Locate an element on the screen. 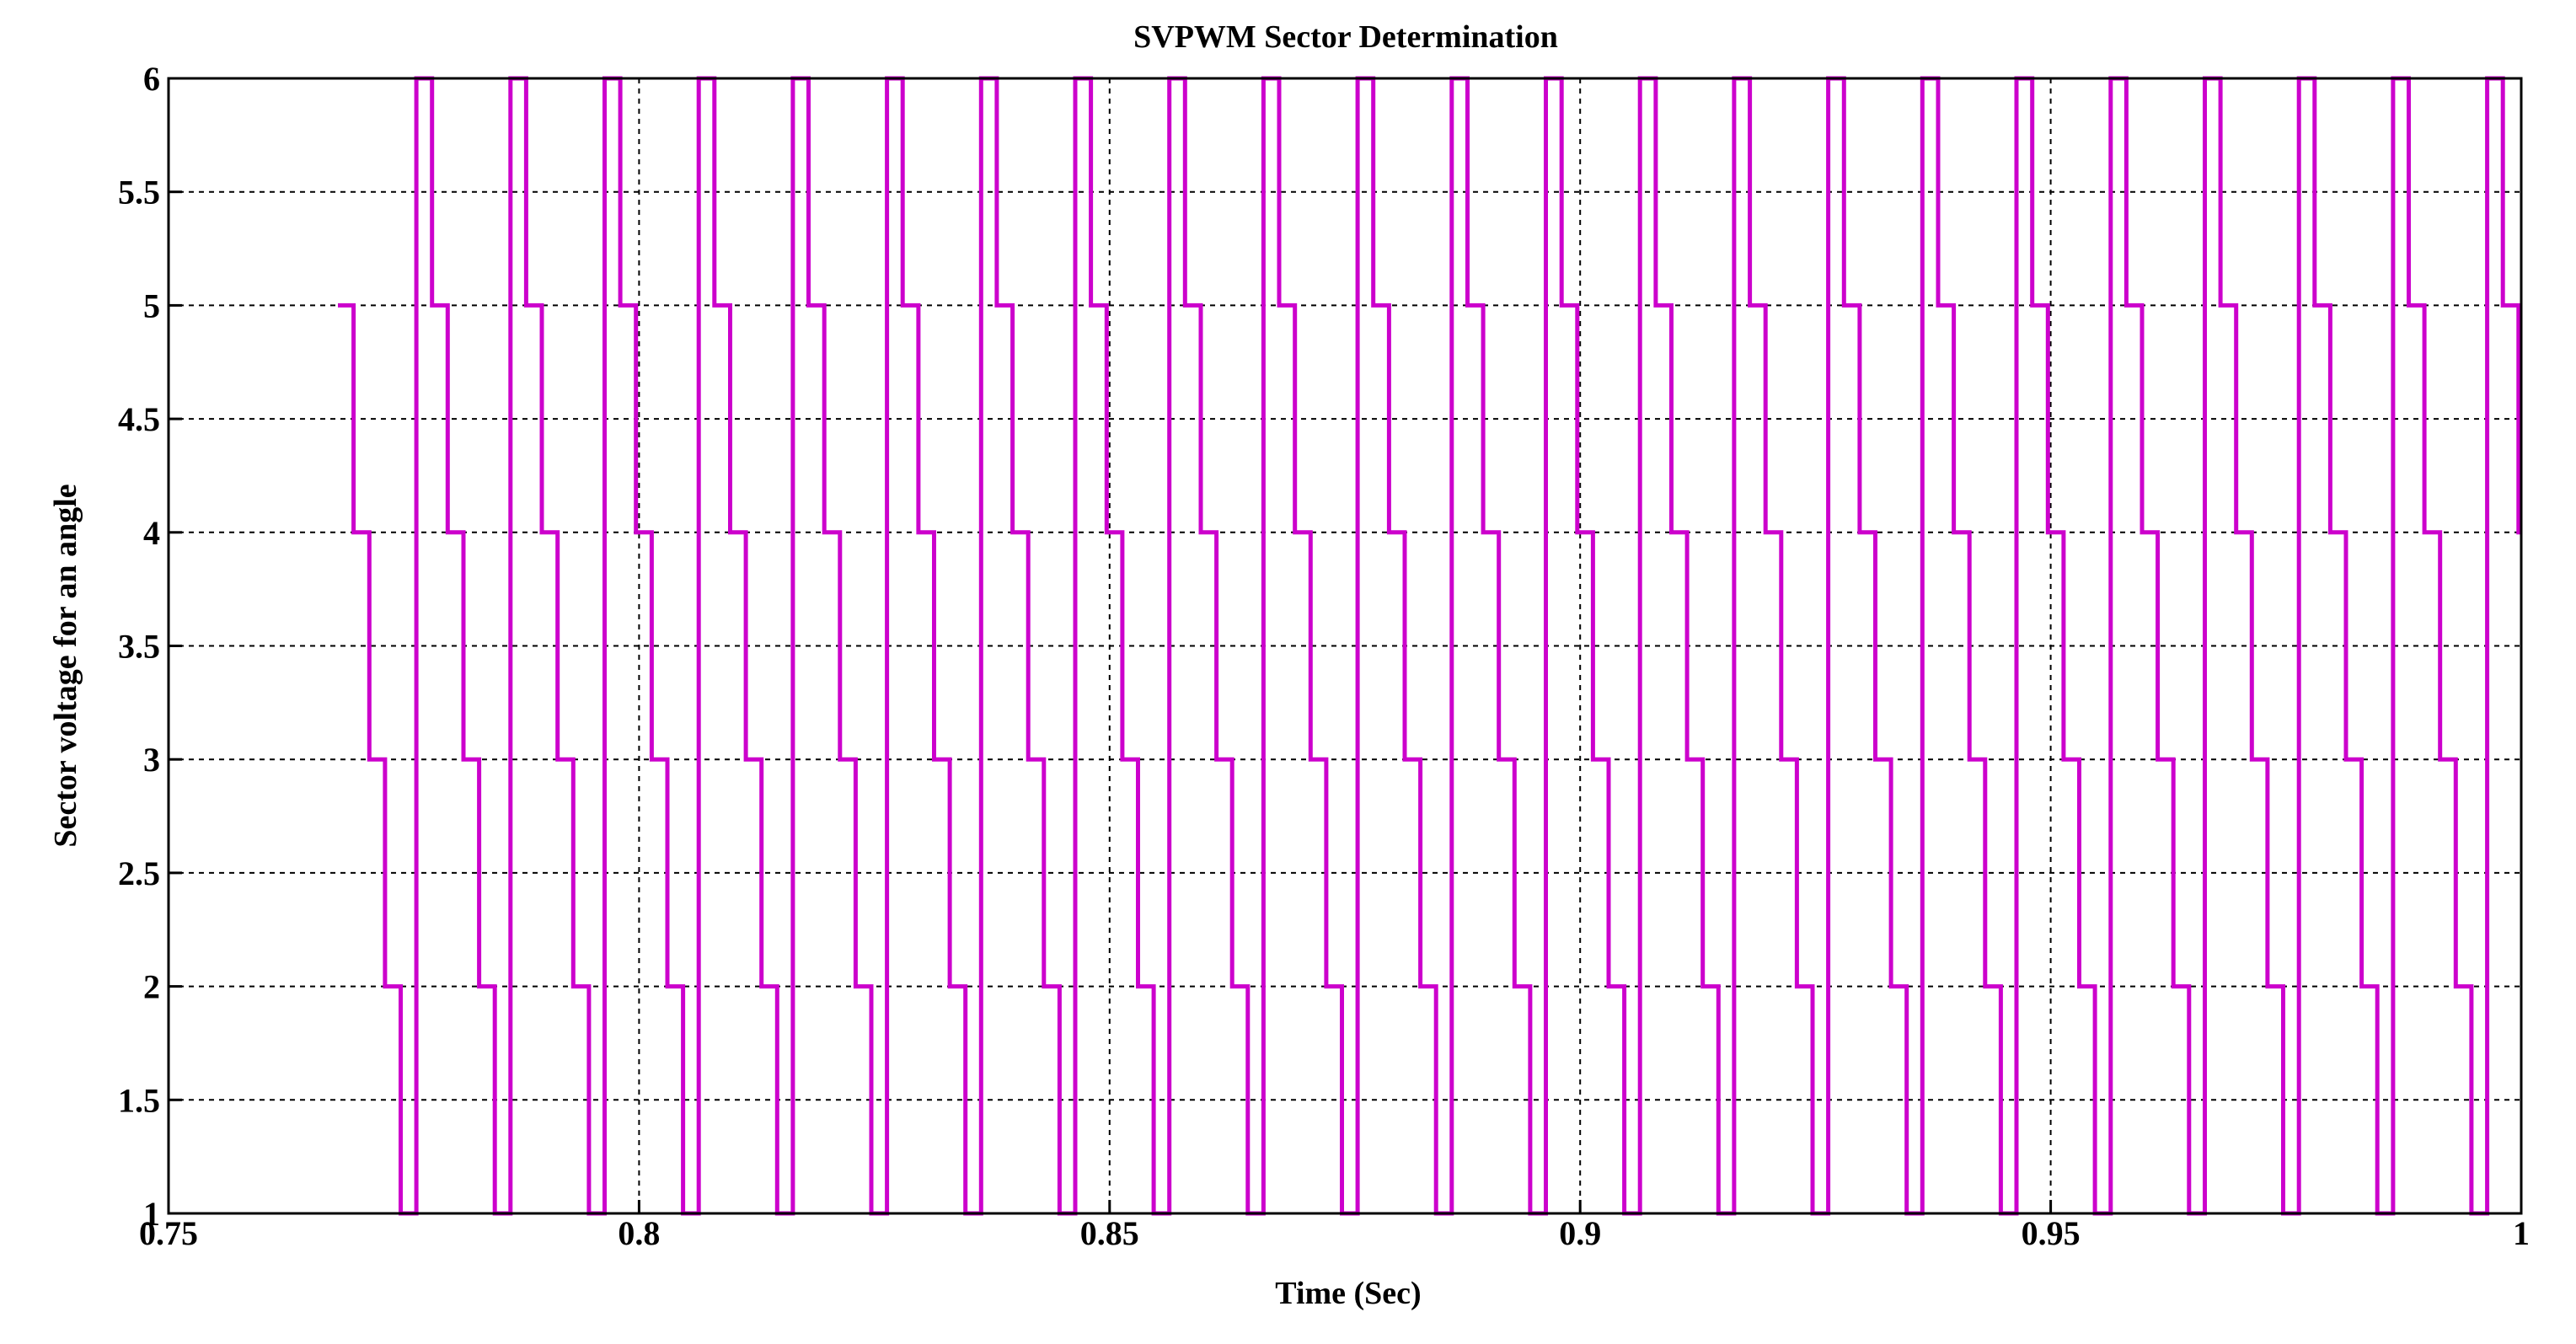 The width and height of the screenshot is (2576, 1344). y-tick-label: 2.5 is located at coordinates (139, 873).